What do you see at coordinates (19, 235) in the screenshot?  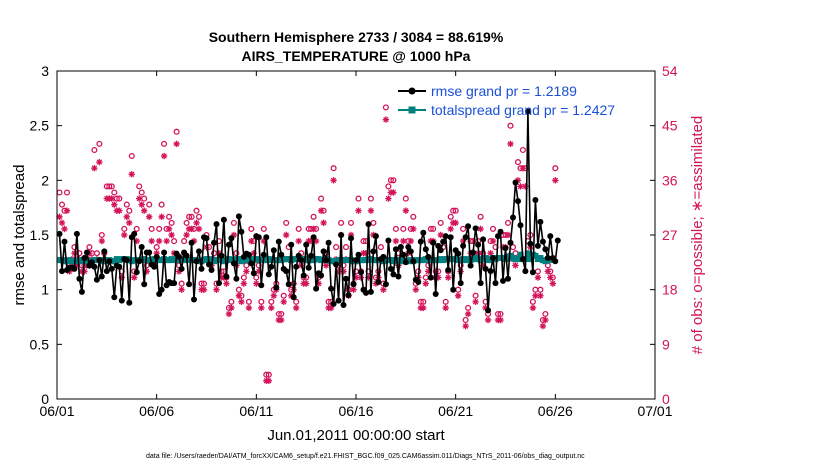 I see `y-left-axis-label: rmse and totalspread` at bounding box center [19, 235].